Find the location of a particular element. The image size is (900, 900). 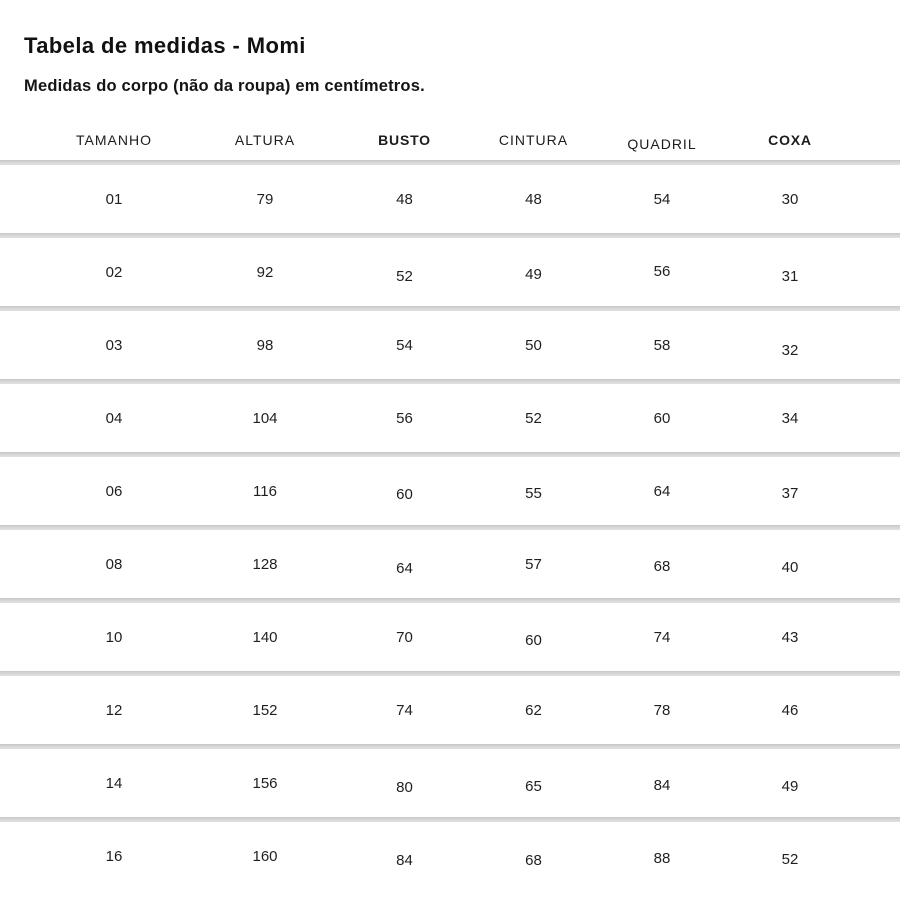

table-cell: 46 is located at coordinates (790, 710).